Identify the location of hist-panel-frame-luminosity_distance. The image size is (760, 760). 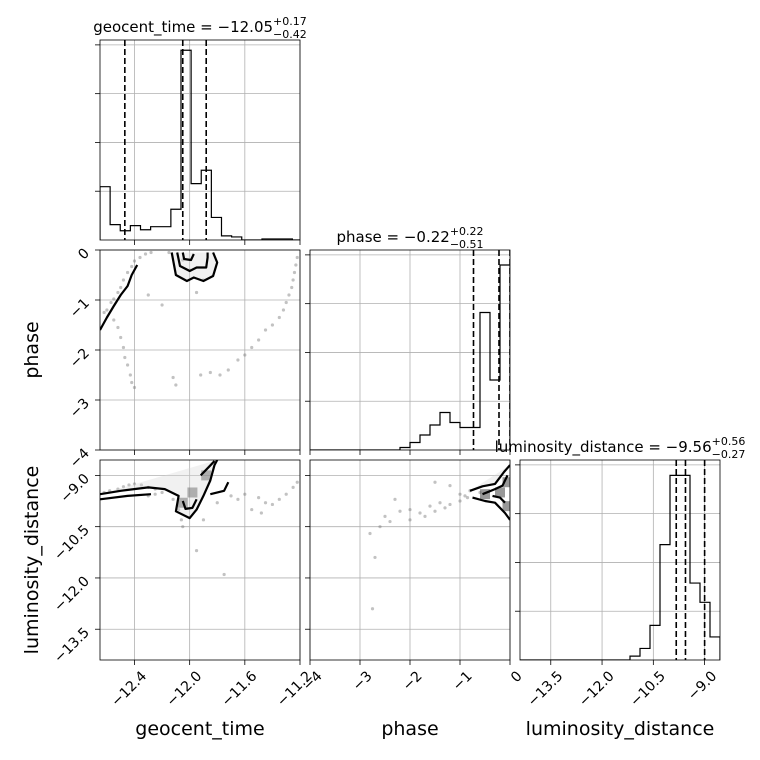
(620, 560).